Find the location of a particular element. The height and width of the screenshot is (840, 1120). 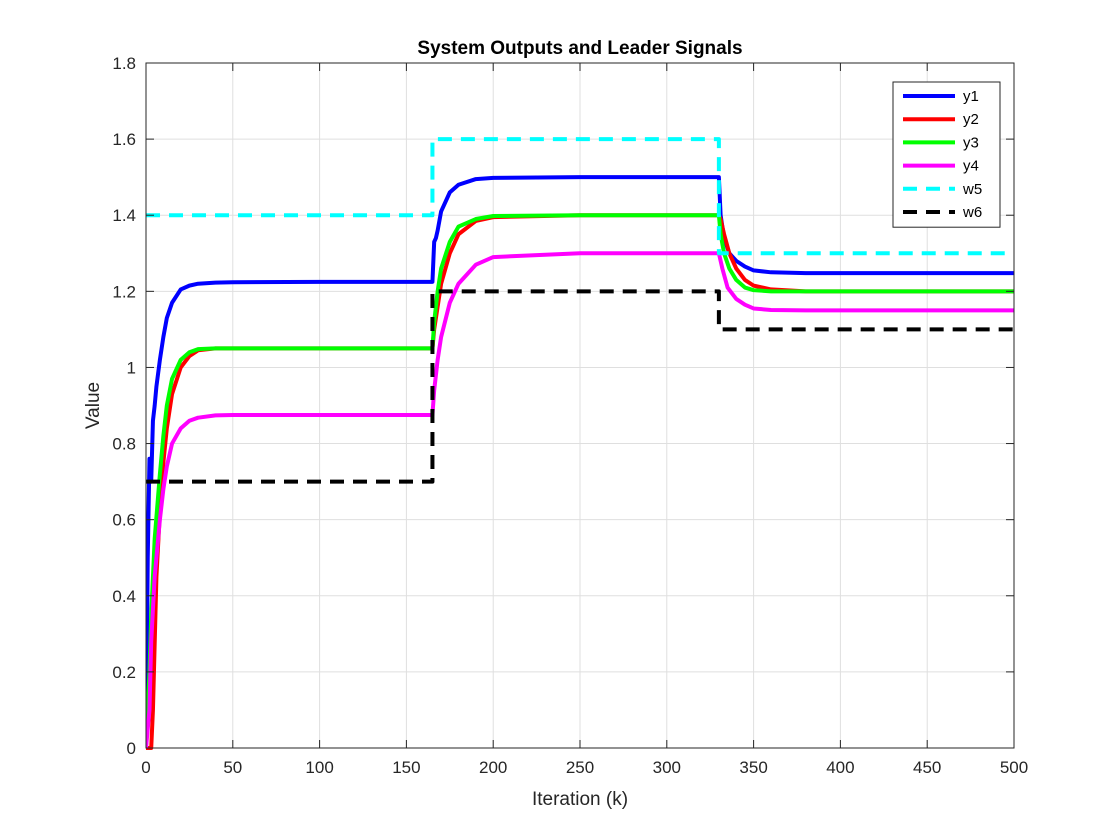

x-tick-label: 150 is located at coordinates (406, 767).